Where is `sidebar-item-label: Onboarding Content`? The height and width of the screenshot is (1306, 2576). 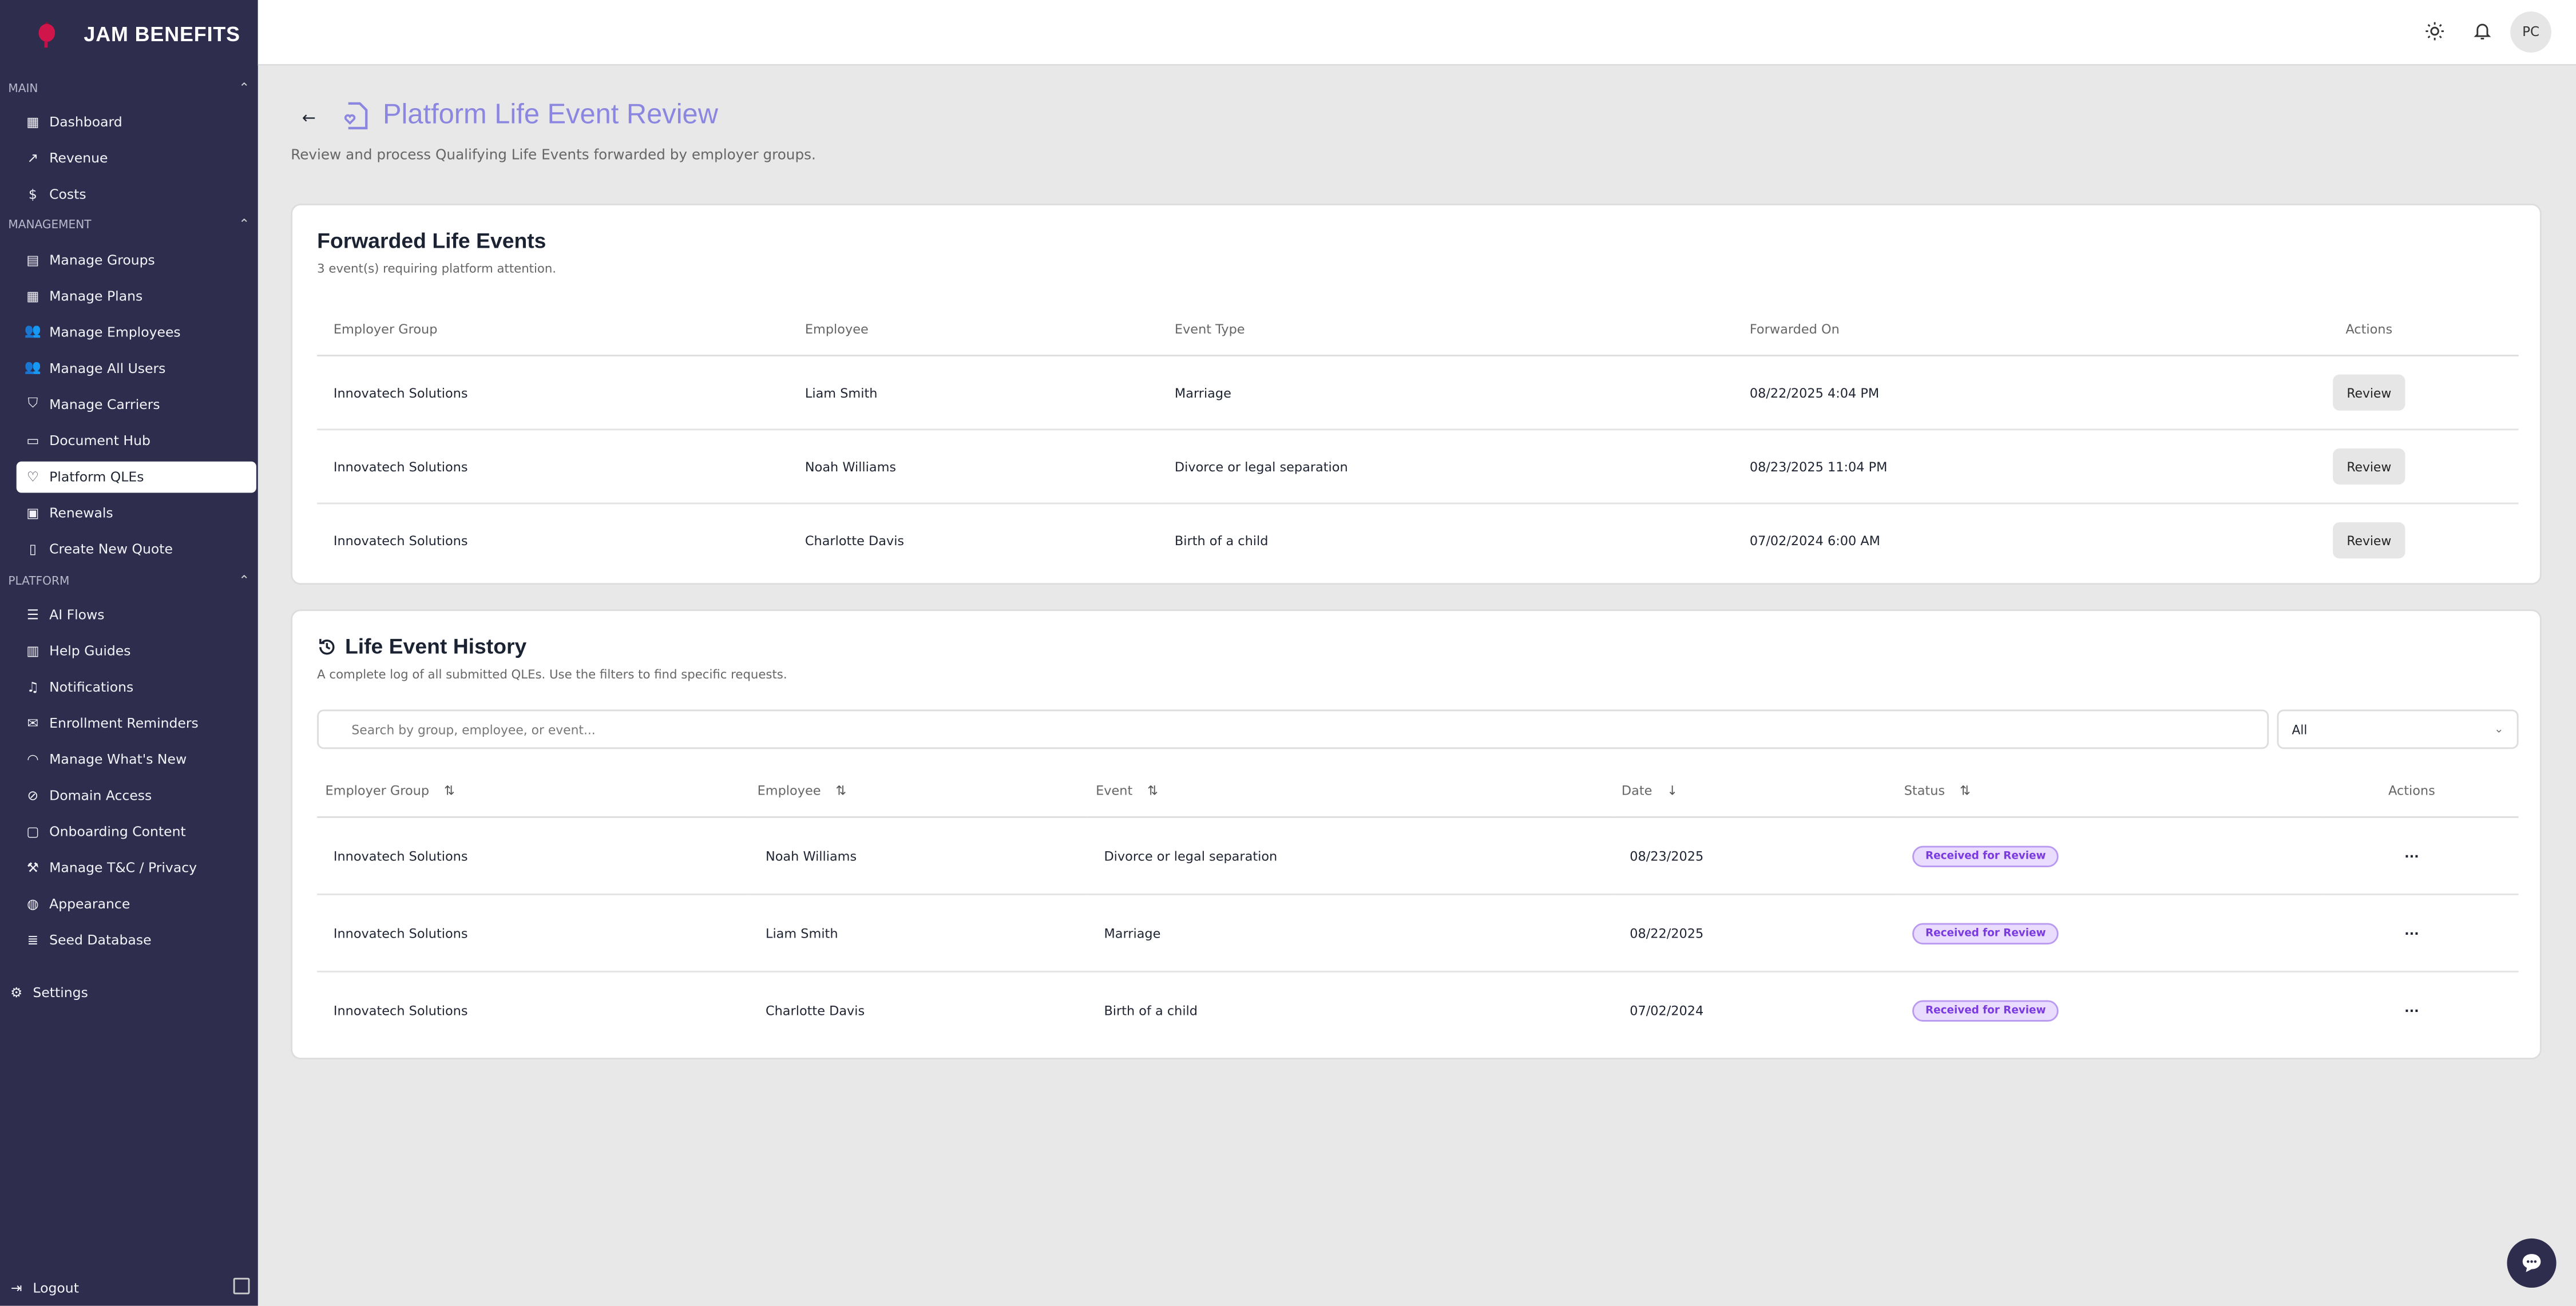
sidebar-item-label: Onboarding Content is located at coordinates (118, 831).